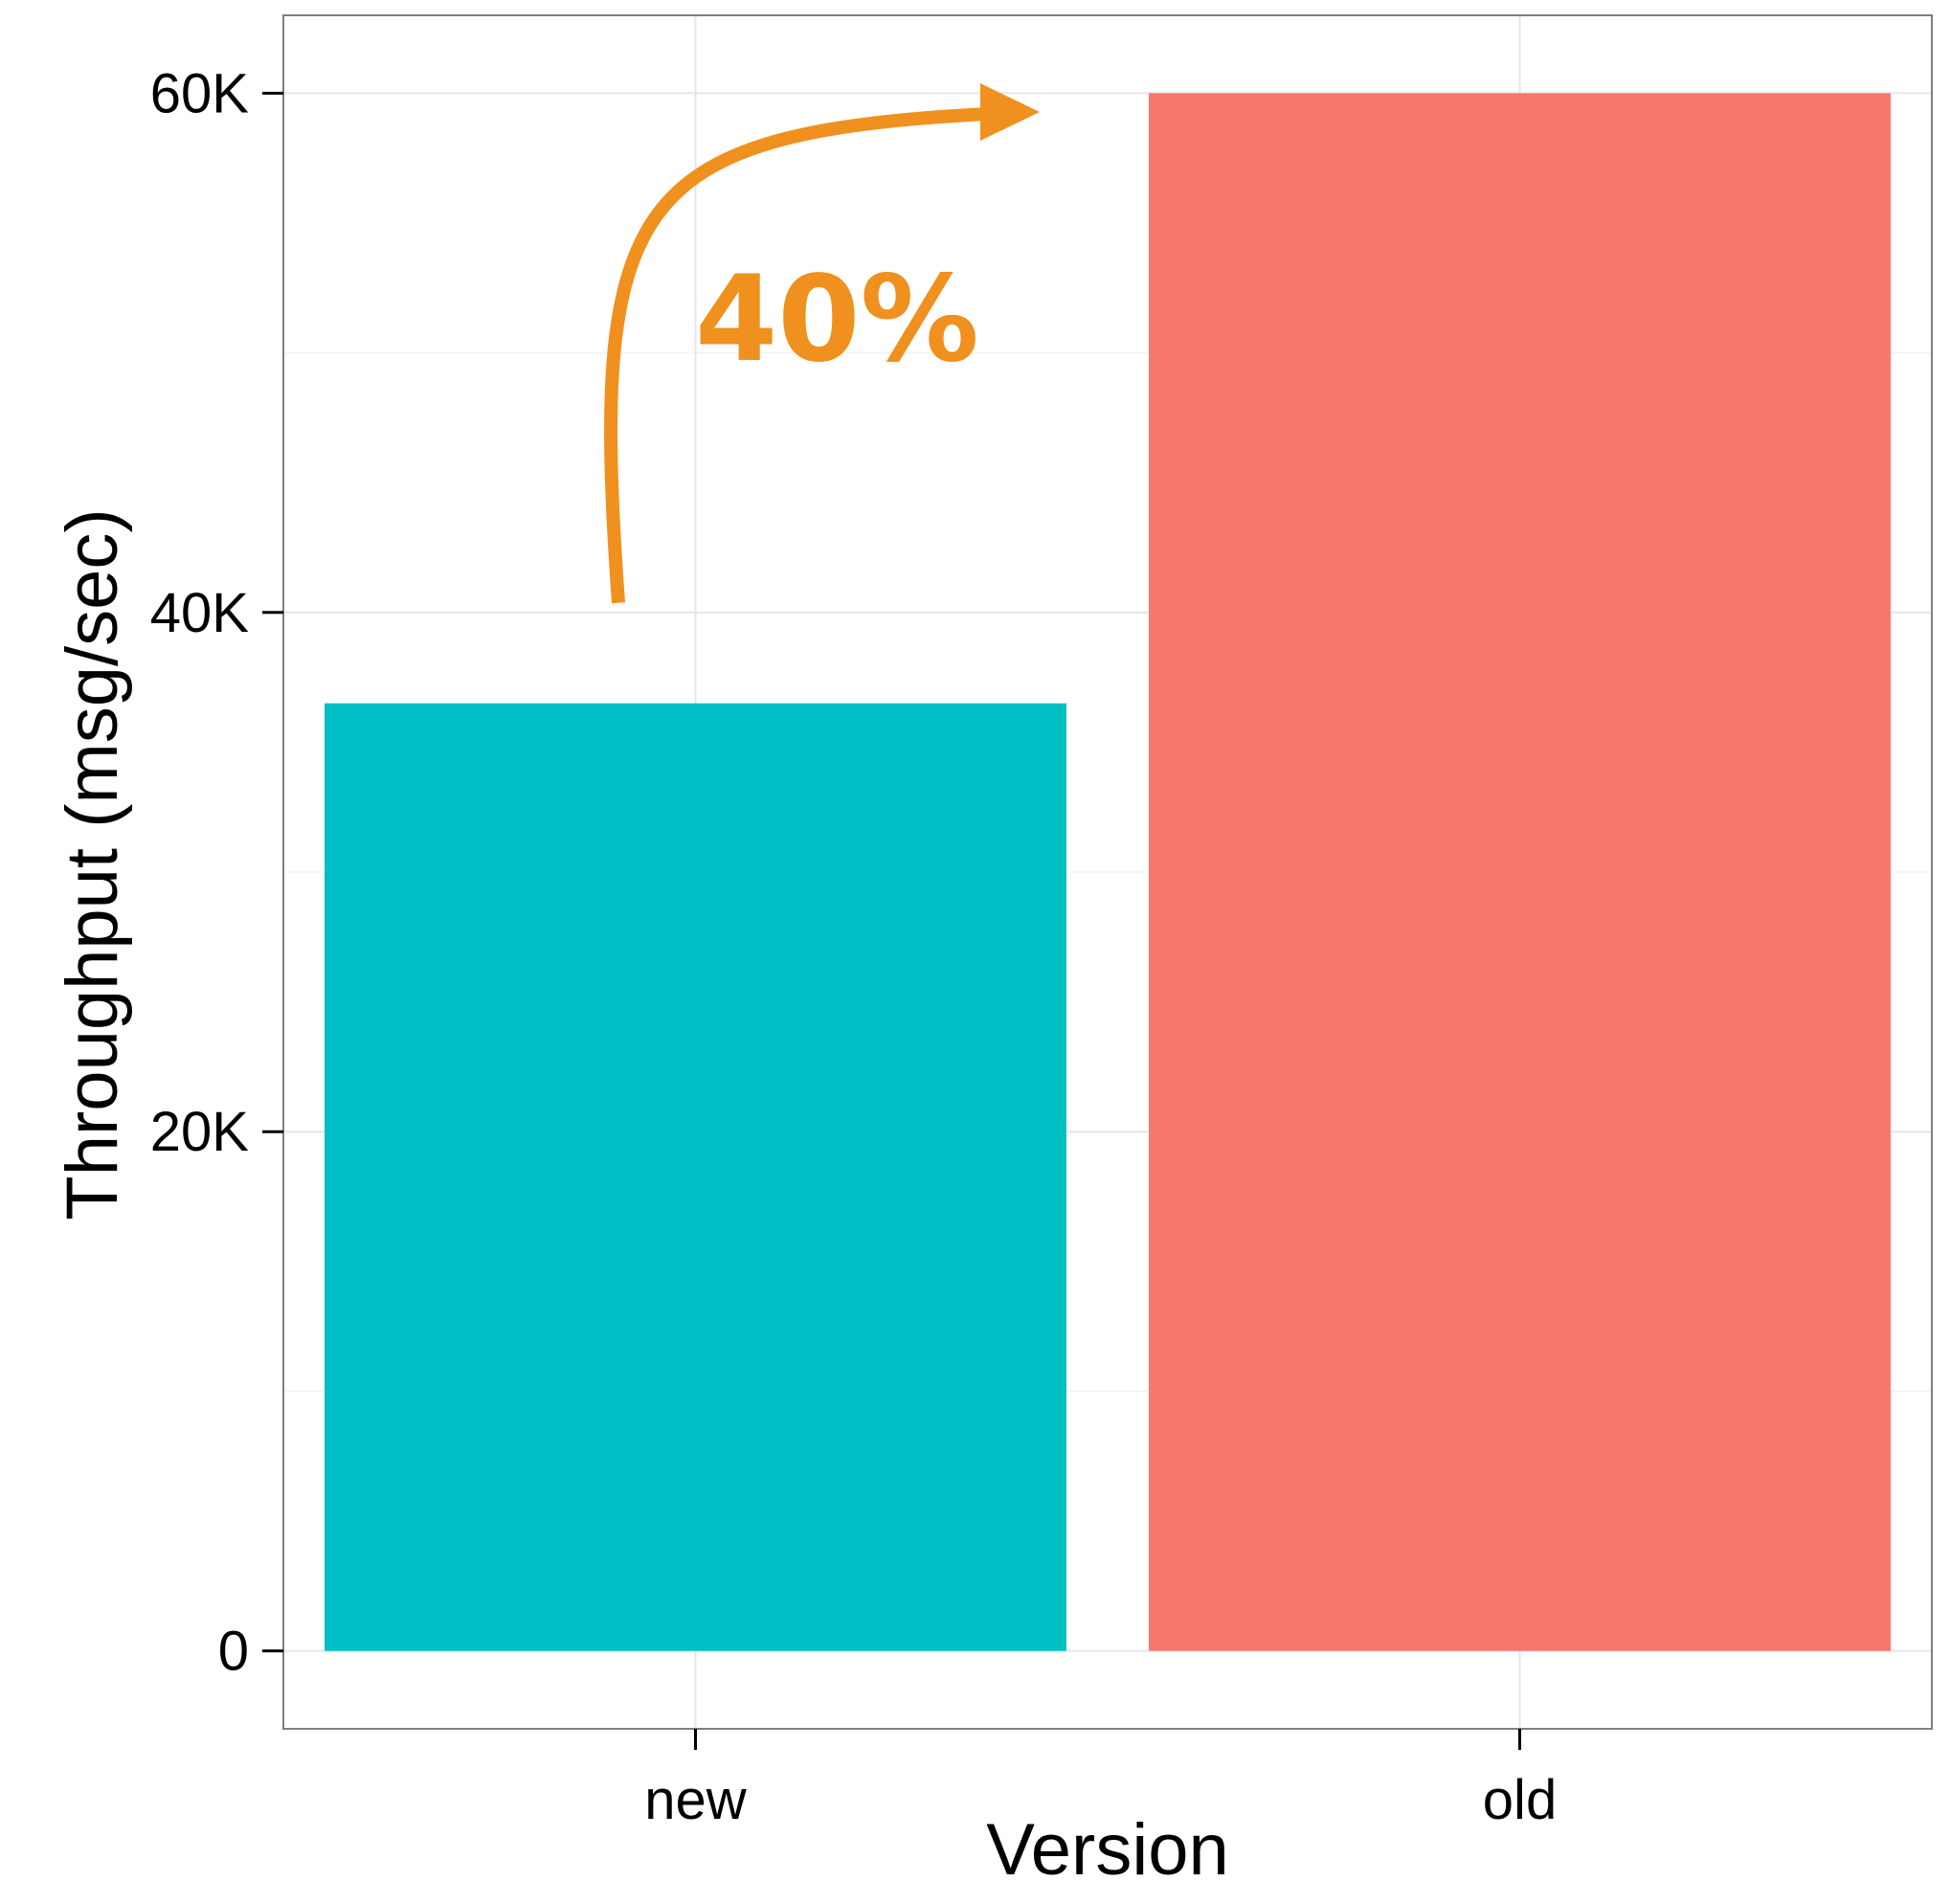 The height and width of the screenshot is (1904, 1951). I want to click on curved-arrow, so click(796, 355).